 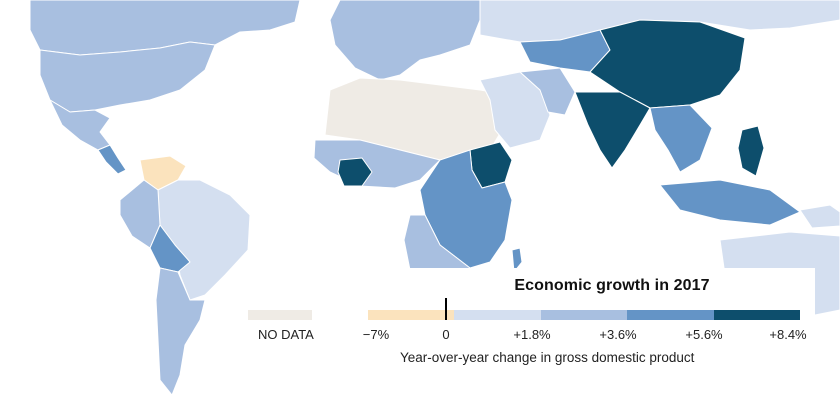 I want to click on color-scale, so click(x=584, y=315).